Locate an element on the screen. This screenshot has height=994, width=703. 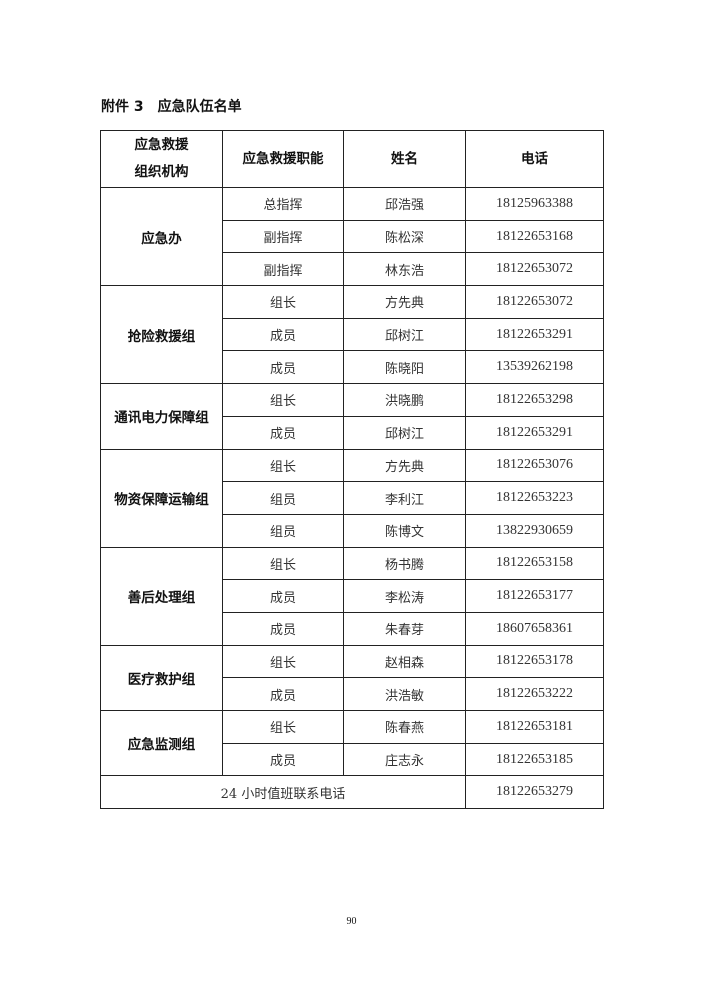
name-cell: 林东浩 is located at coordinates (404, 269).